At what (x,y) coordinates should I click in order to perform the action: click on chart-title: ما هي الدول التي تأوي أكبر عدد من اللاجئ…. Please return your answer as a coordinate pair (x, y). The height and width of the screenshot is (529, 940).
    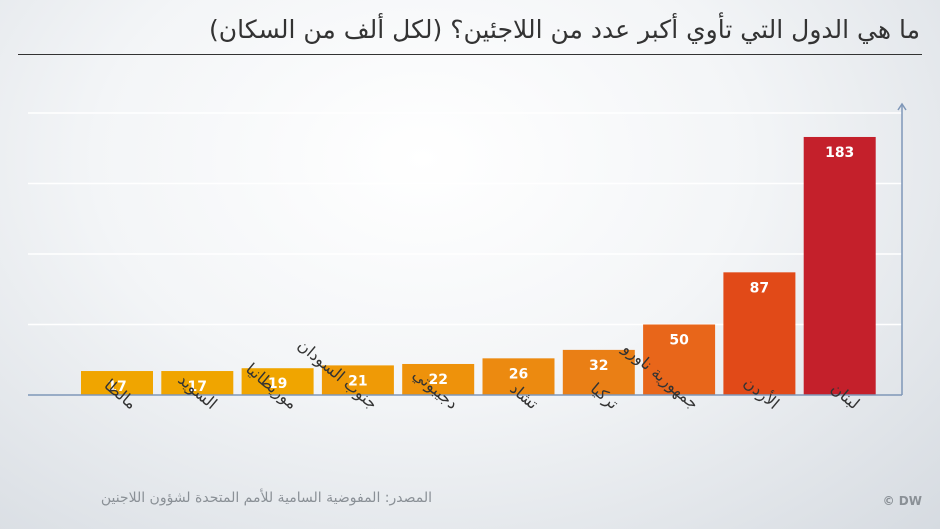
    Looking at the image, I should click on (564, 29).